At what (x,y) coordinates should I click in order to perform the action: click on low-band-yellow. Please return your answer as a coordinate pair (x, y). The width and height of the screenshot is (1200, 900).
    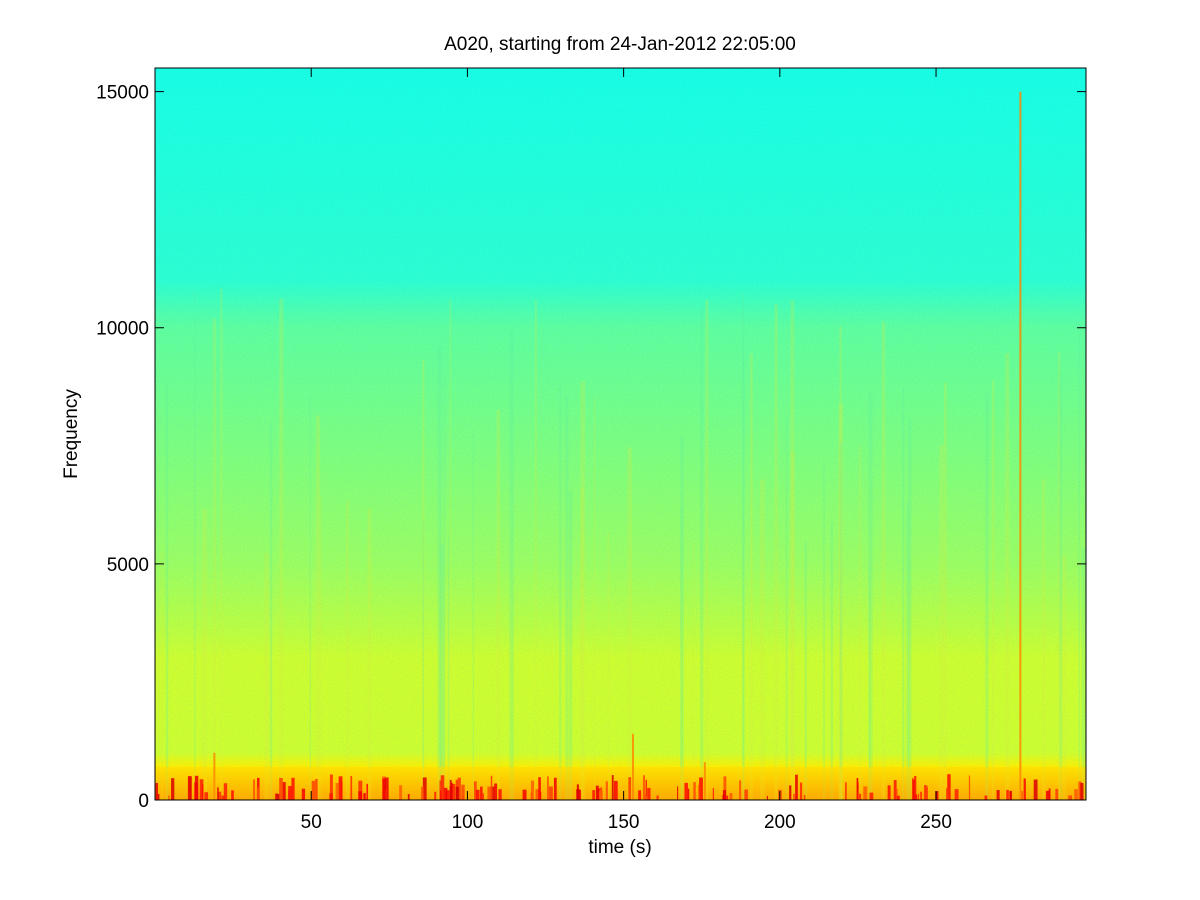
    Looking at the image, I should click on (620, 783).